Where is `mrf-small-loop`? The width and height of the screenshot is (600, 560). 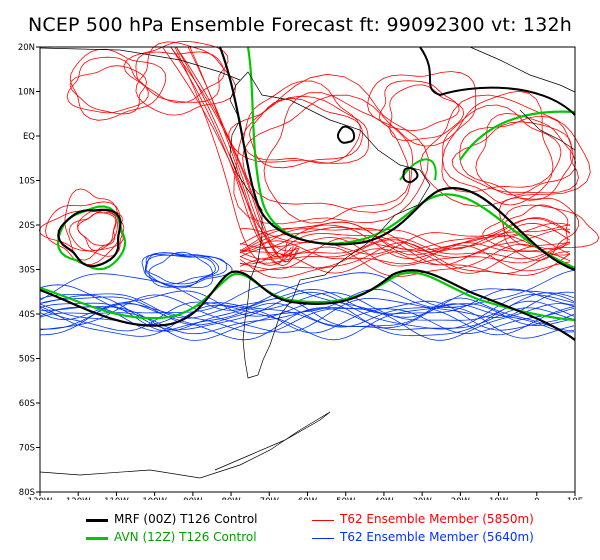 mrf-small-loop is located at coordinates (346, 134).